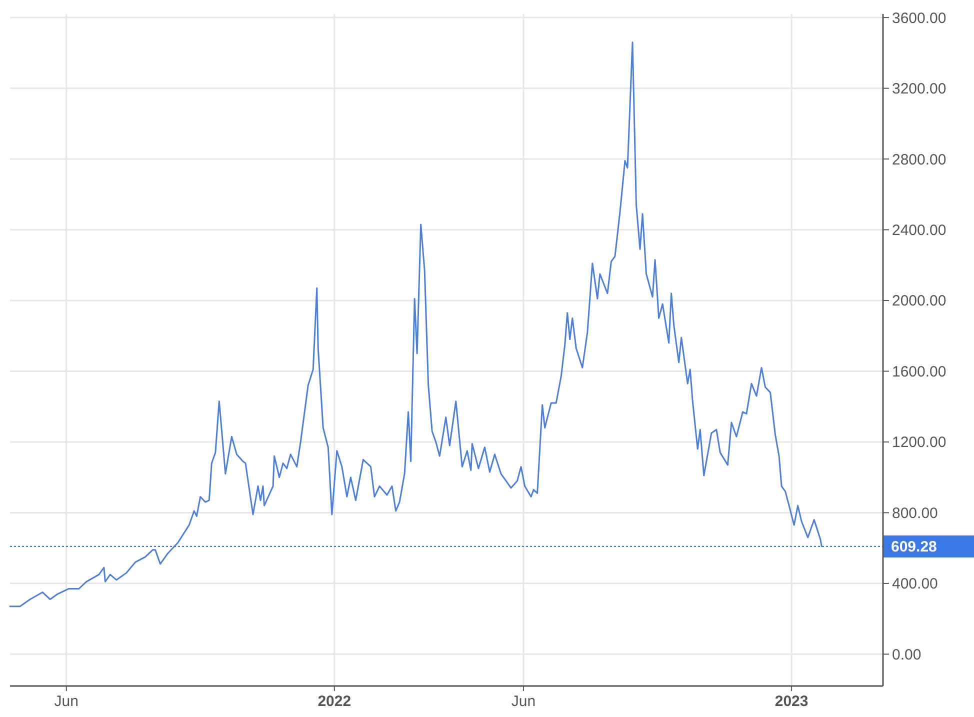 The height and width of the screenshot is (717, 974). Describe the element at coordinates (907, 655) in the screenshot. I see `y-tick-label: 0.00` at that location.